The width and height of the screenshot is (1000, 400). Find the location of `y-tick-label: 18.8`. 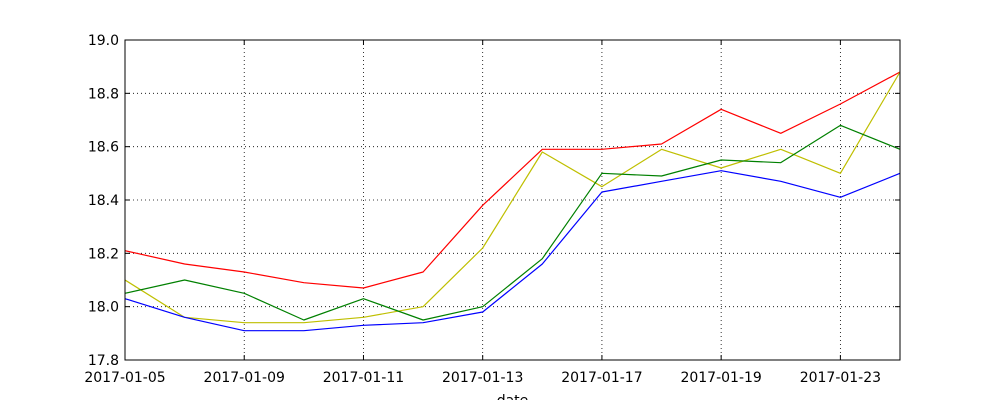

y-tick-label: 18.8 is located at coordinates (103, 94).